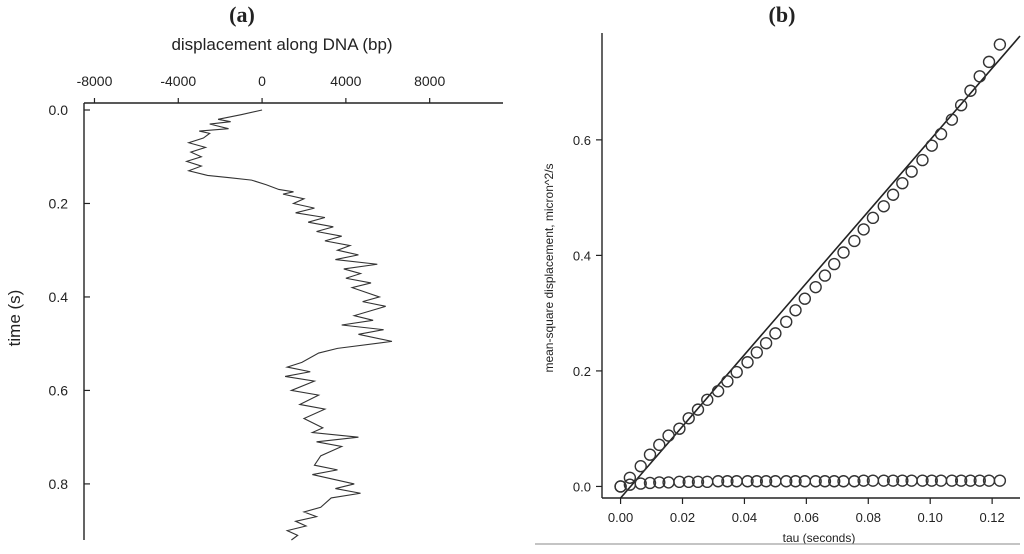 The height and width of the screenshot is (554, 1024). I want to click on chart-a-x-tick-label: -8000, so click(95, 81).